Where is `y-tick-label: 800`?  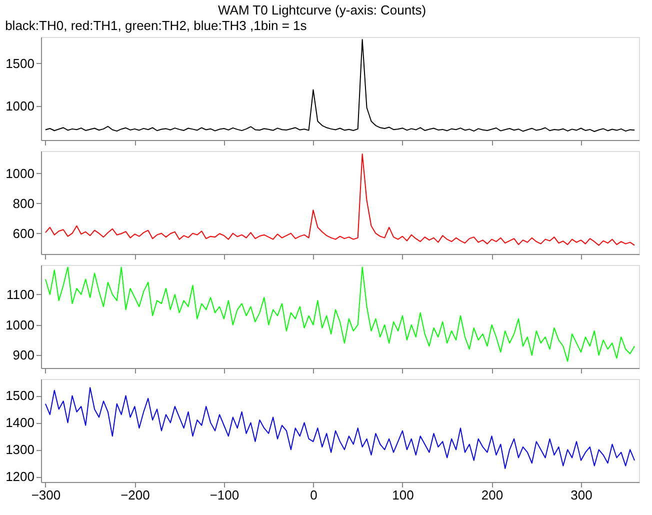
y-tick-label: 800 is located at coordinates (23, 203).